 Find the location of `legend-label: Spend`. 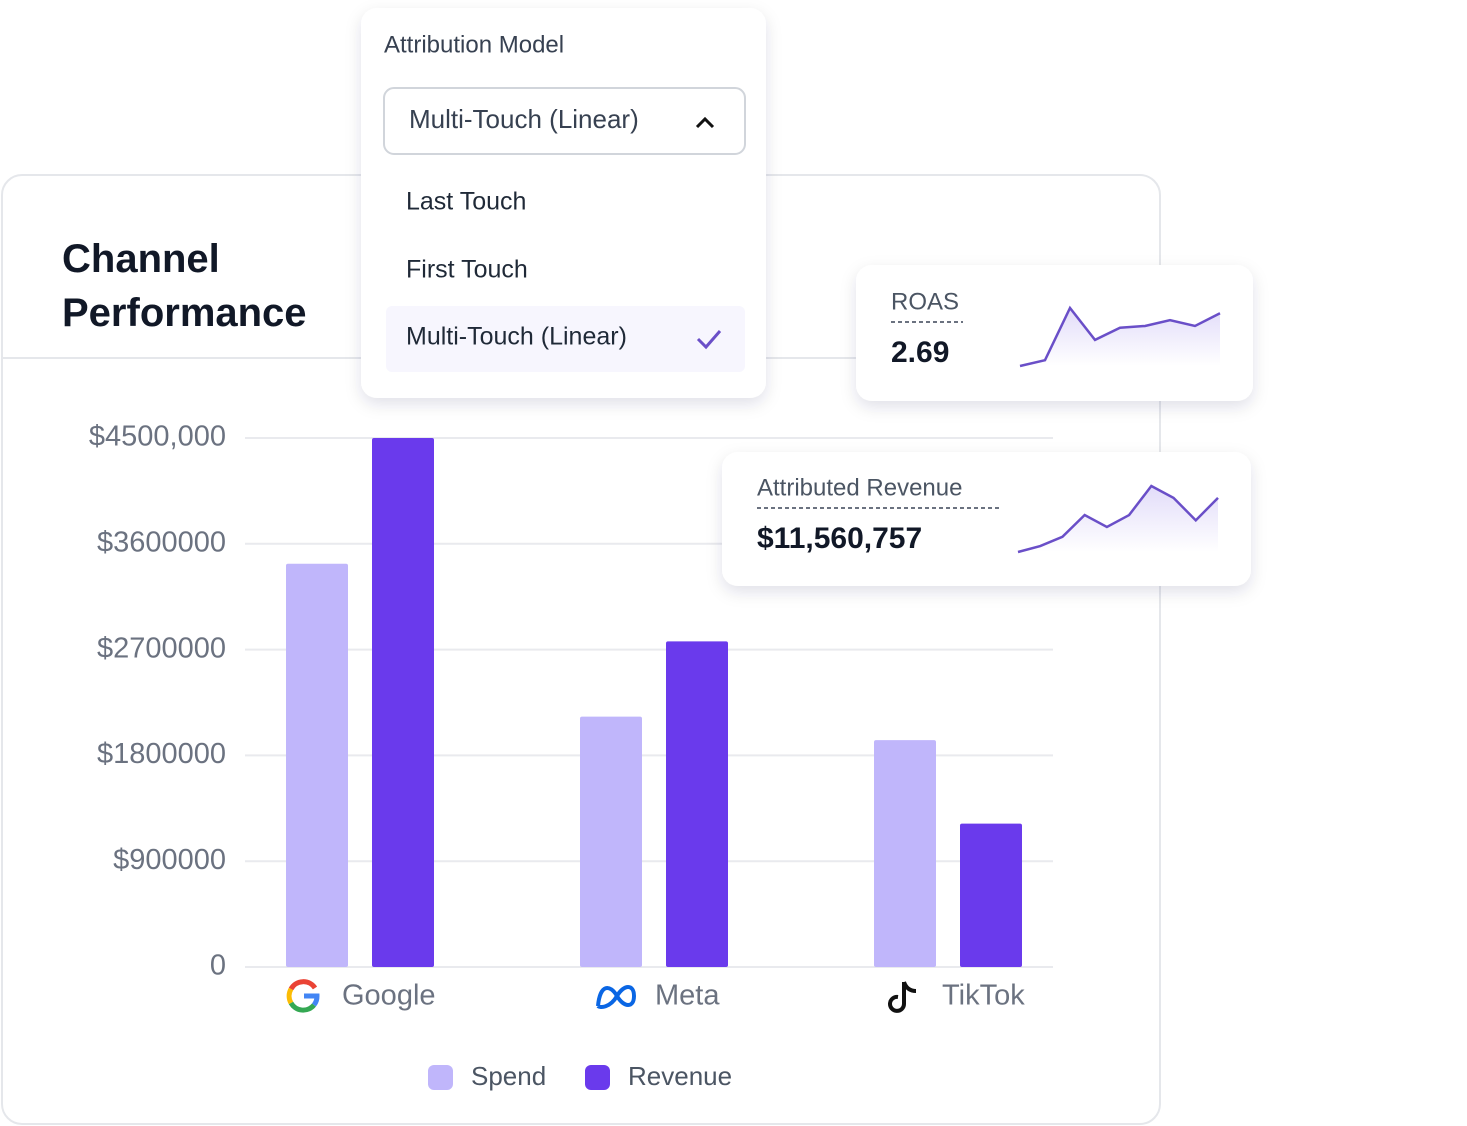

legend-label: Spend is located at coordinates (508, 1076).